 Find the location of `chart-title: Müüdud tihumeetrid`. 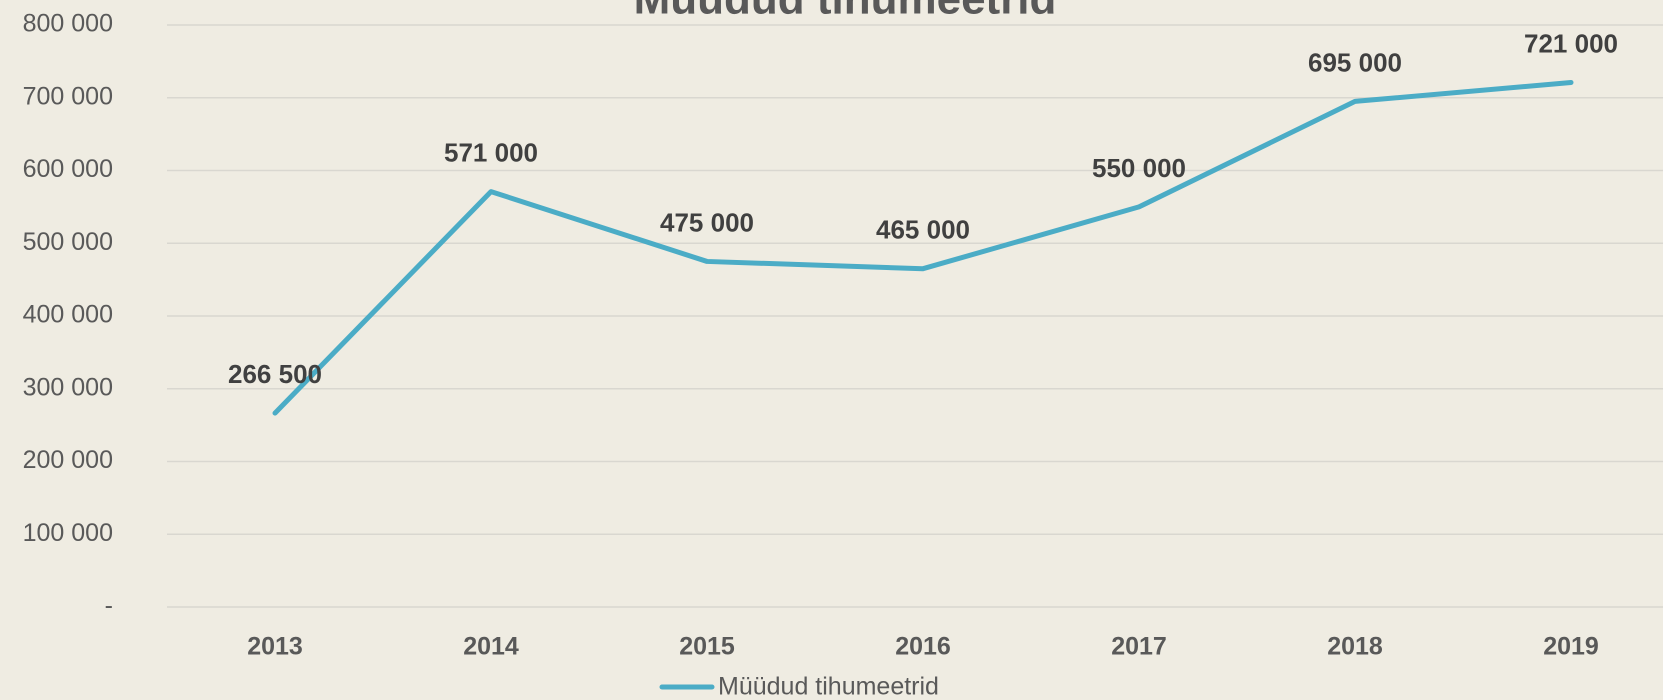

chart-title: Müüdud tihumeetrid is located at coordinates (845, 12).